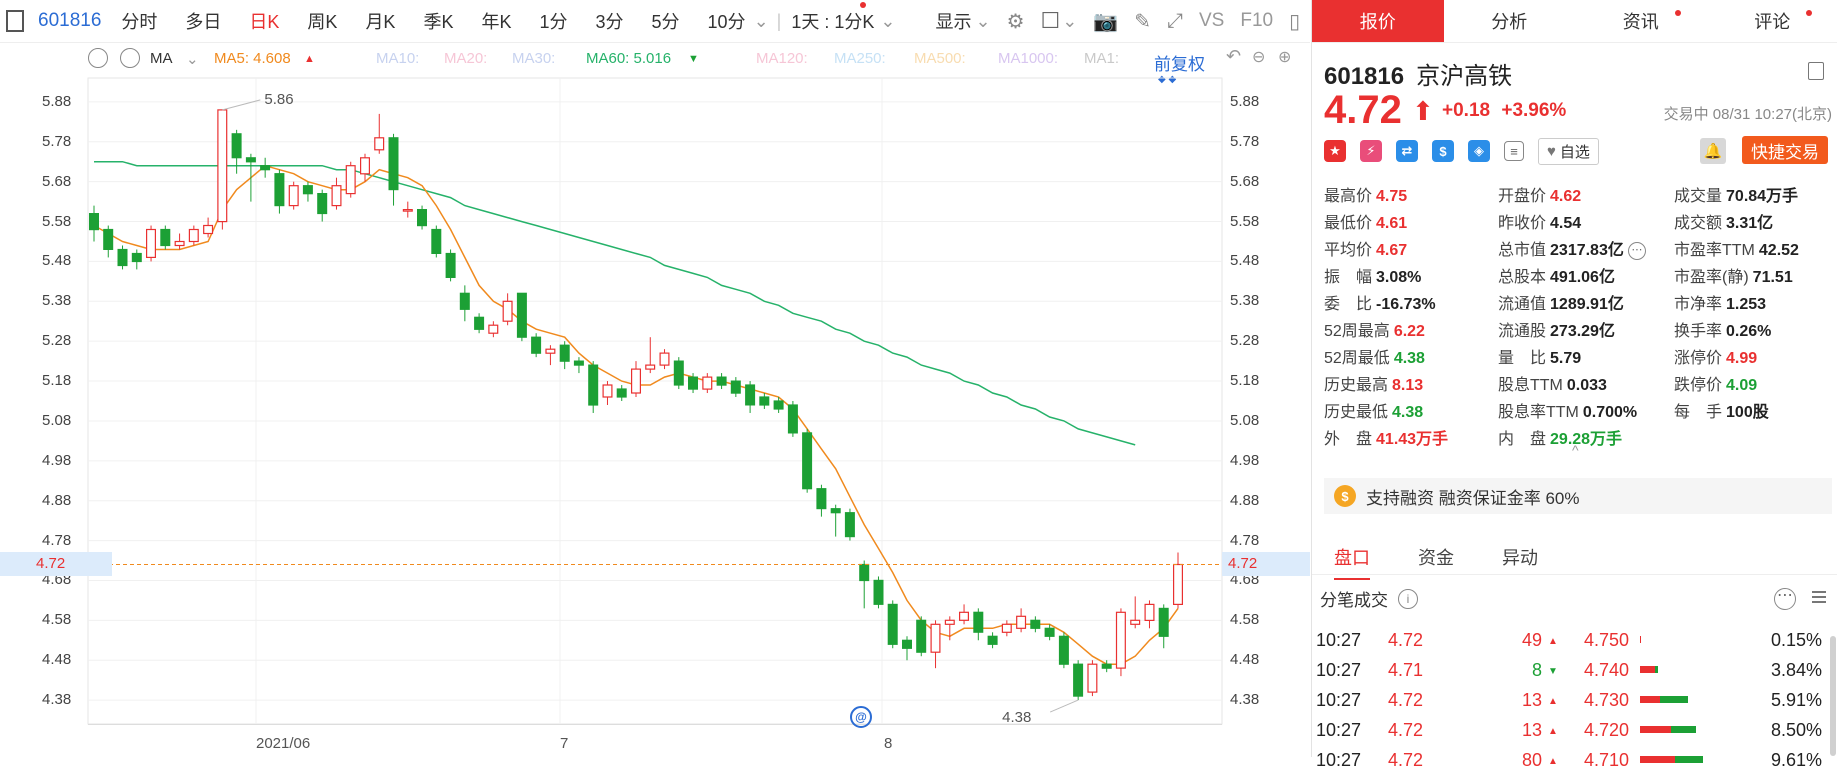  Describe the element at coordinates (1294, 21) in the screenshot. I see `side-panel-icon: ▯` at that location.